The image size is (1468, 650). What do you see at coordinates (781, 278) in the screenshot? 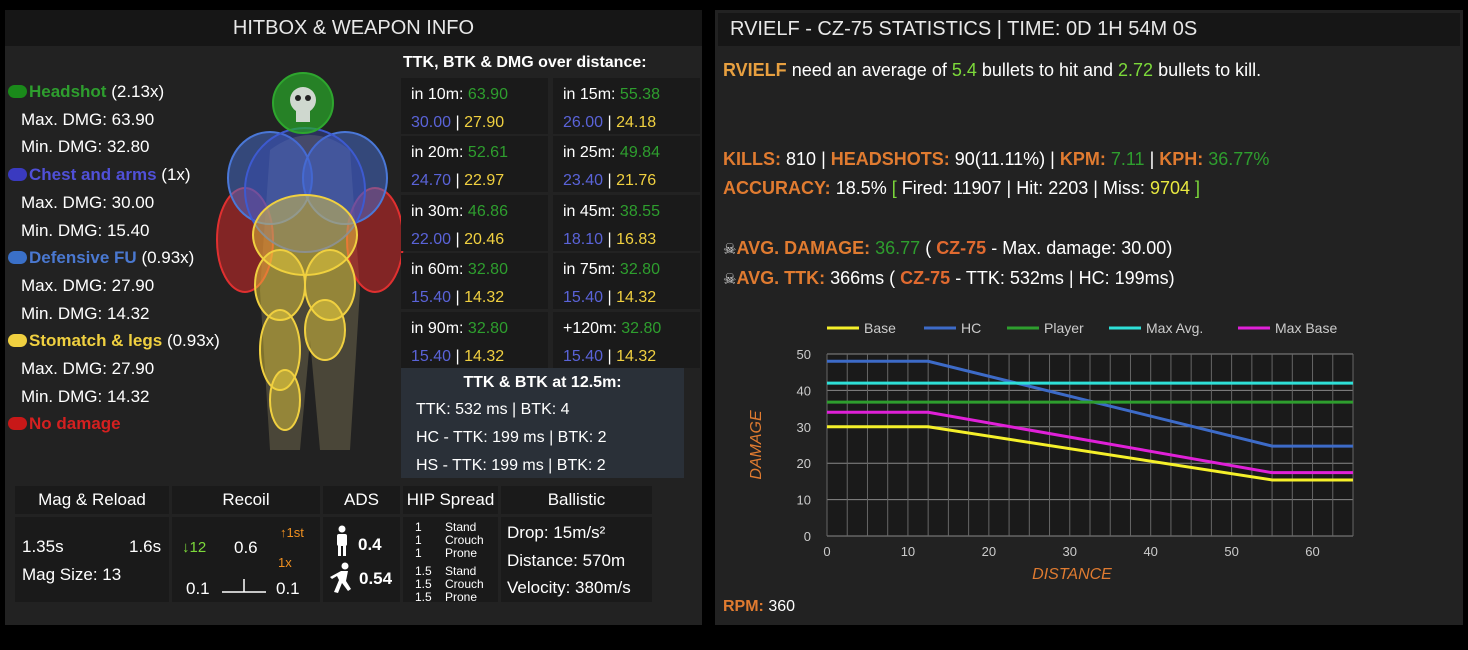
I see `avg-ttk-label: AVG. TTK:` at bounding box center [781, 278].